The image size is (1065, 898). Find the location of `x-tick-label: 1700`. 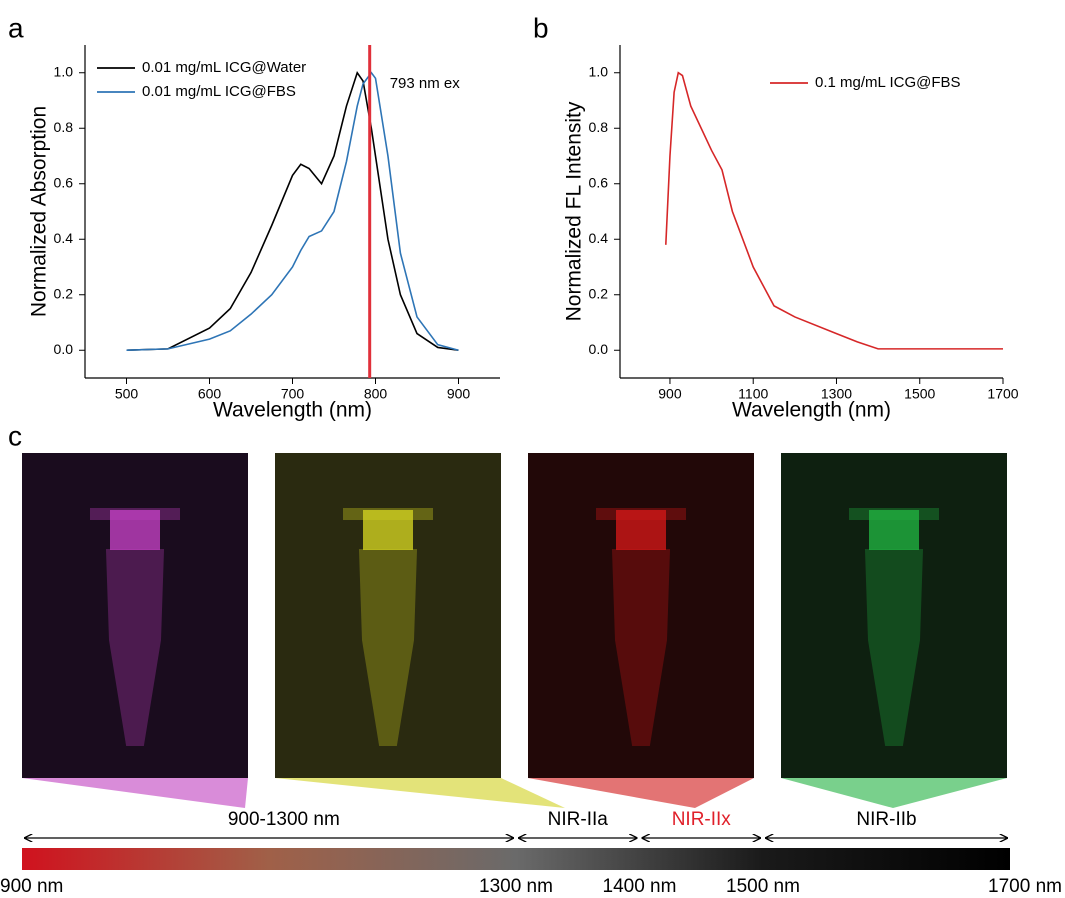

x-tick-label: 1700 is located at coordinates (1002, 394).